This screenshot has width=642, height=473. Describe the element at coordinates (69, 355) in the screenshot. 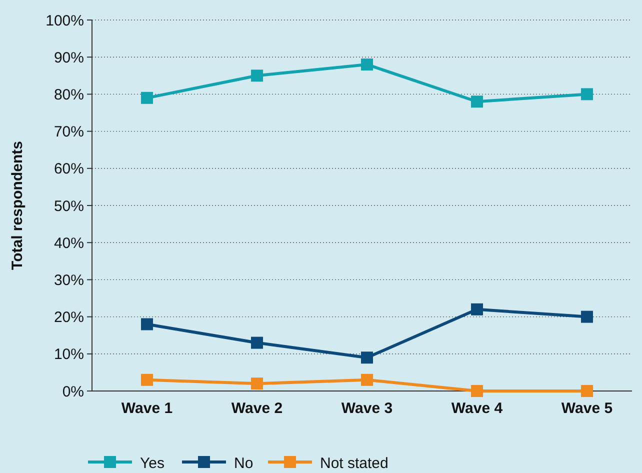

I see `y-tick-label: 10%` at that location.